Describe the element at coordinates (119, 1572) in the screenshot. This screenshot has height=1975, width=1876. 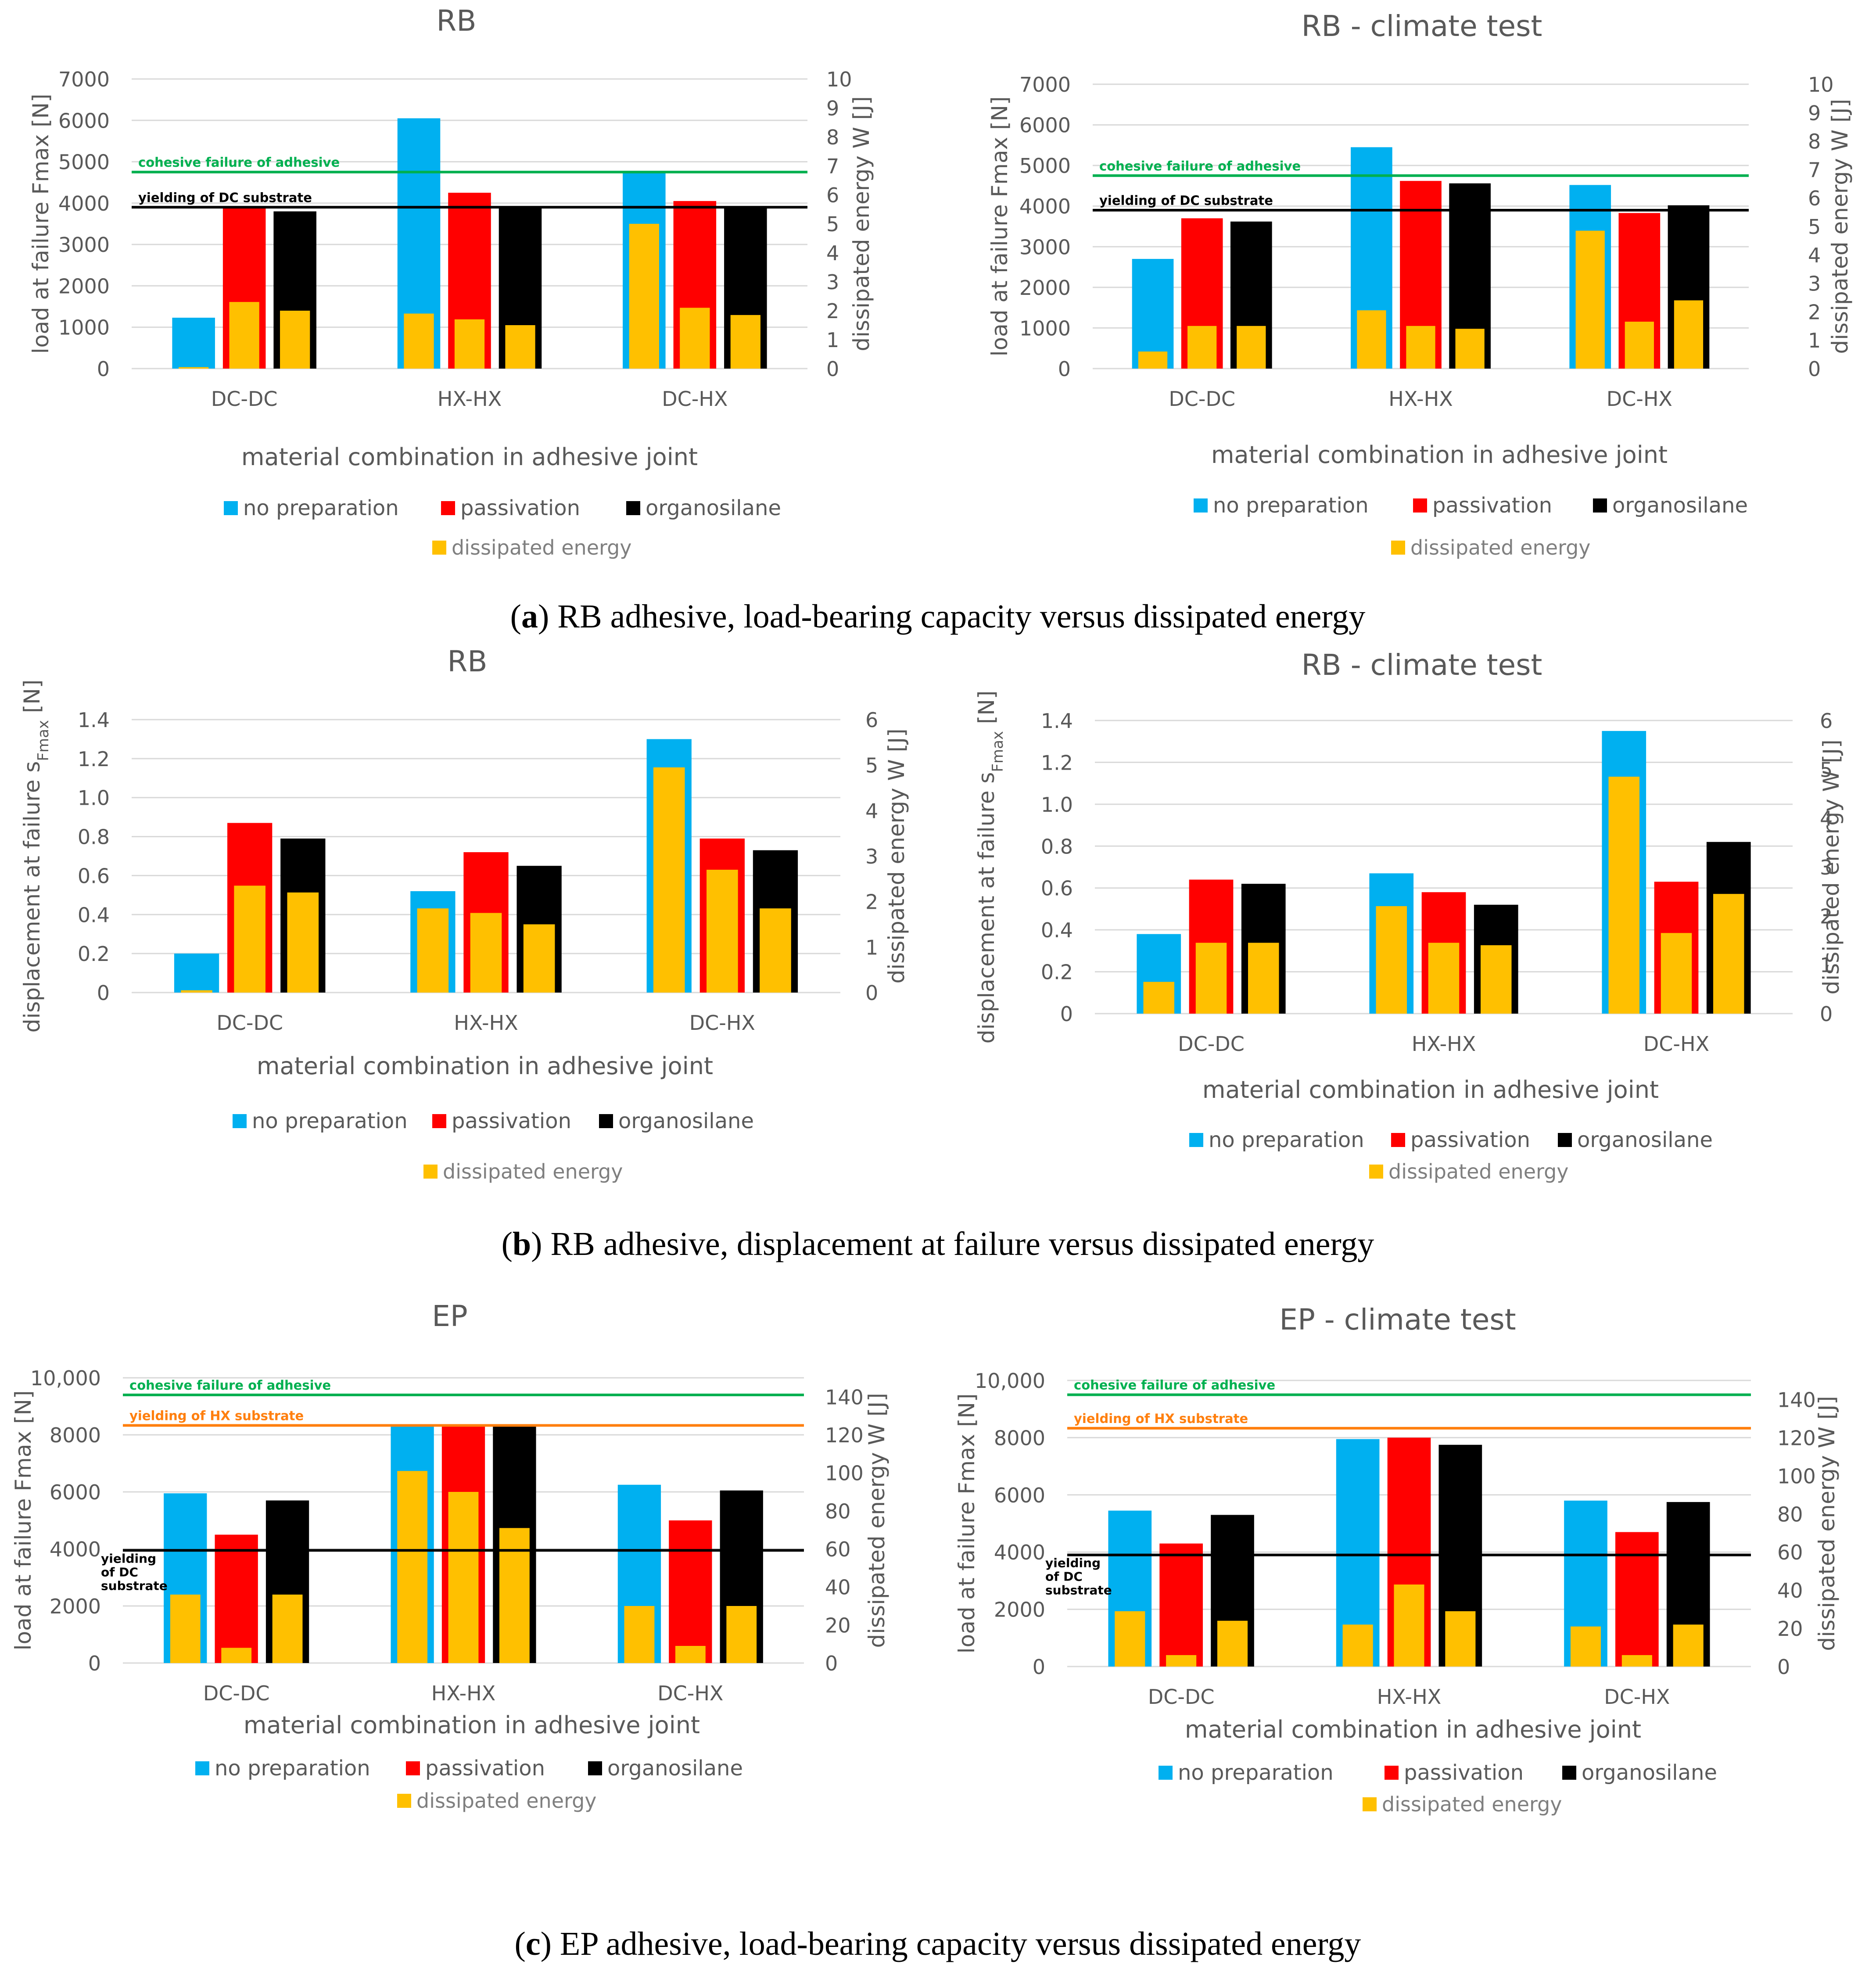
I see `reference-line-label-line: of DC` at that location.